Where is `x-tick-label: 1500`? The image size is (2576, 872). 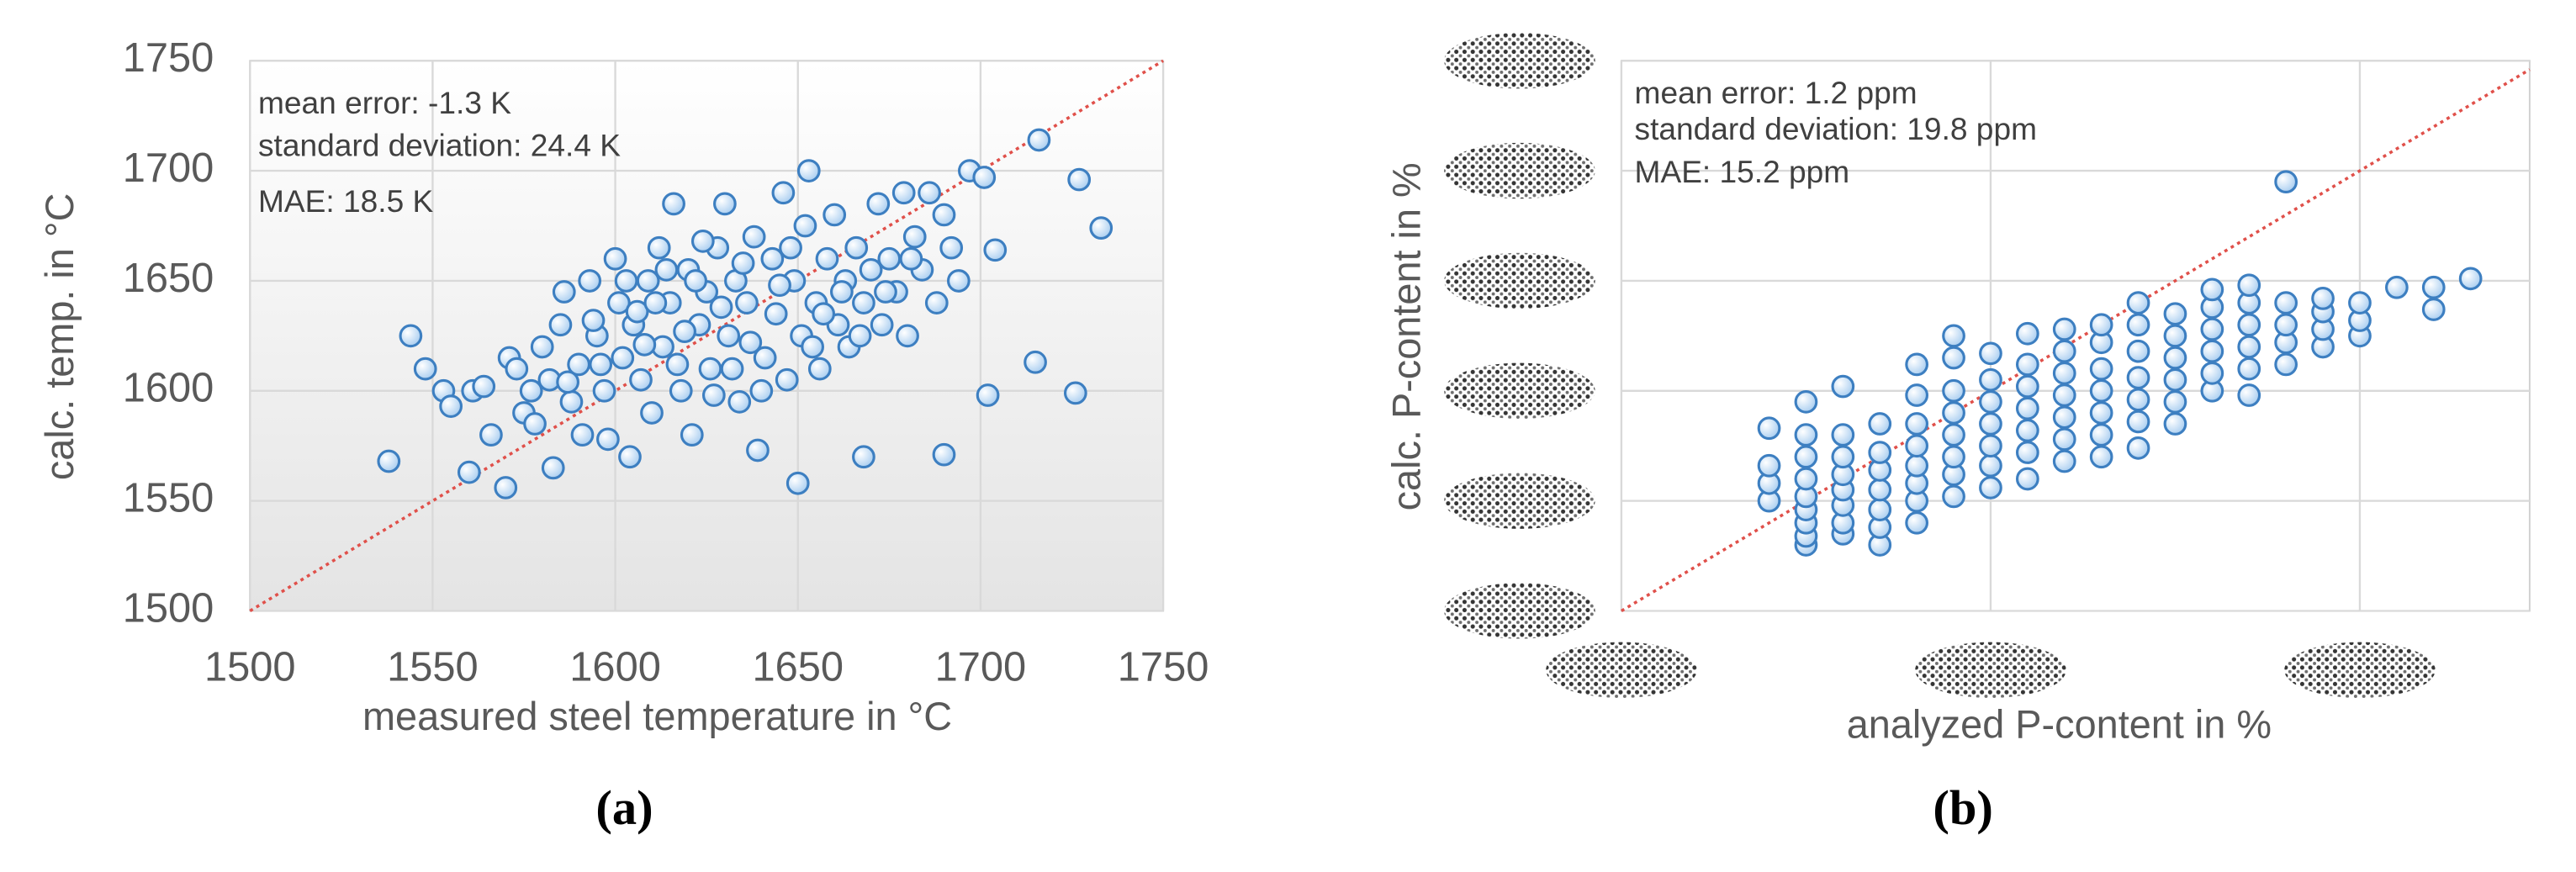
x-tick-label: 1500 is located at coordinates (250, 667).